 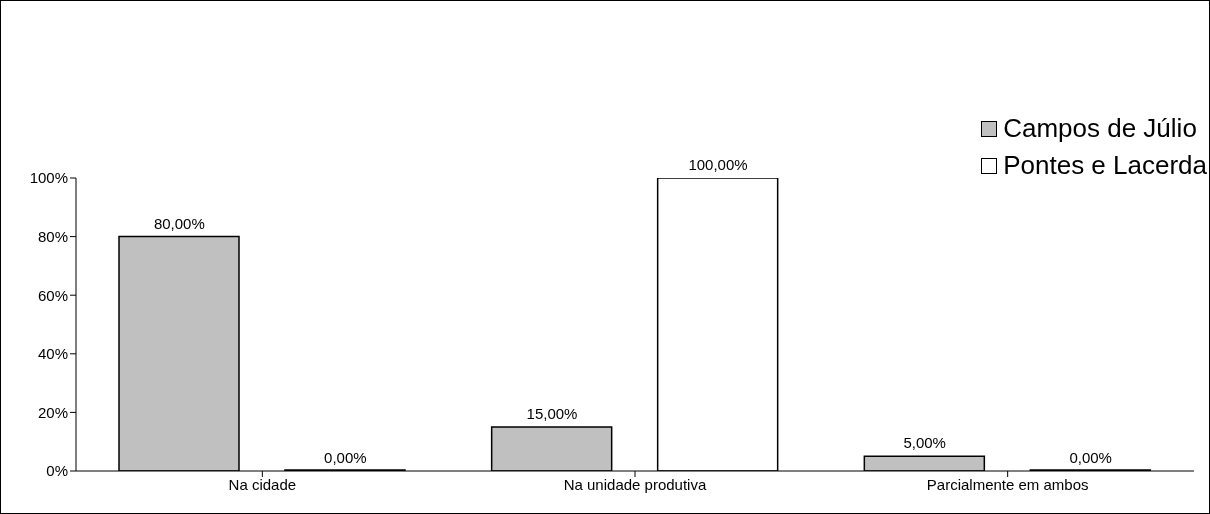 I want to click on legend-label: Campos de Júlio, so click(x=1100, y=128).